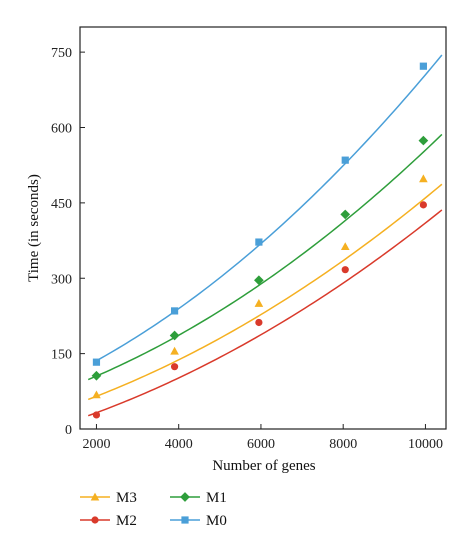 The width and height of the screenshot is (474, 552). I want to click on y-tick-label: 600, so click(61, 129).